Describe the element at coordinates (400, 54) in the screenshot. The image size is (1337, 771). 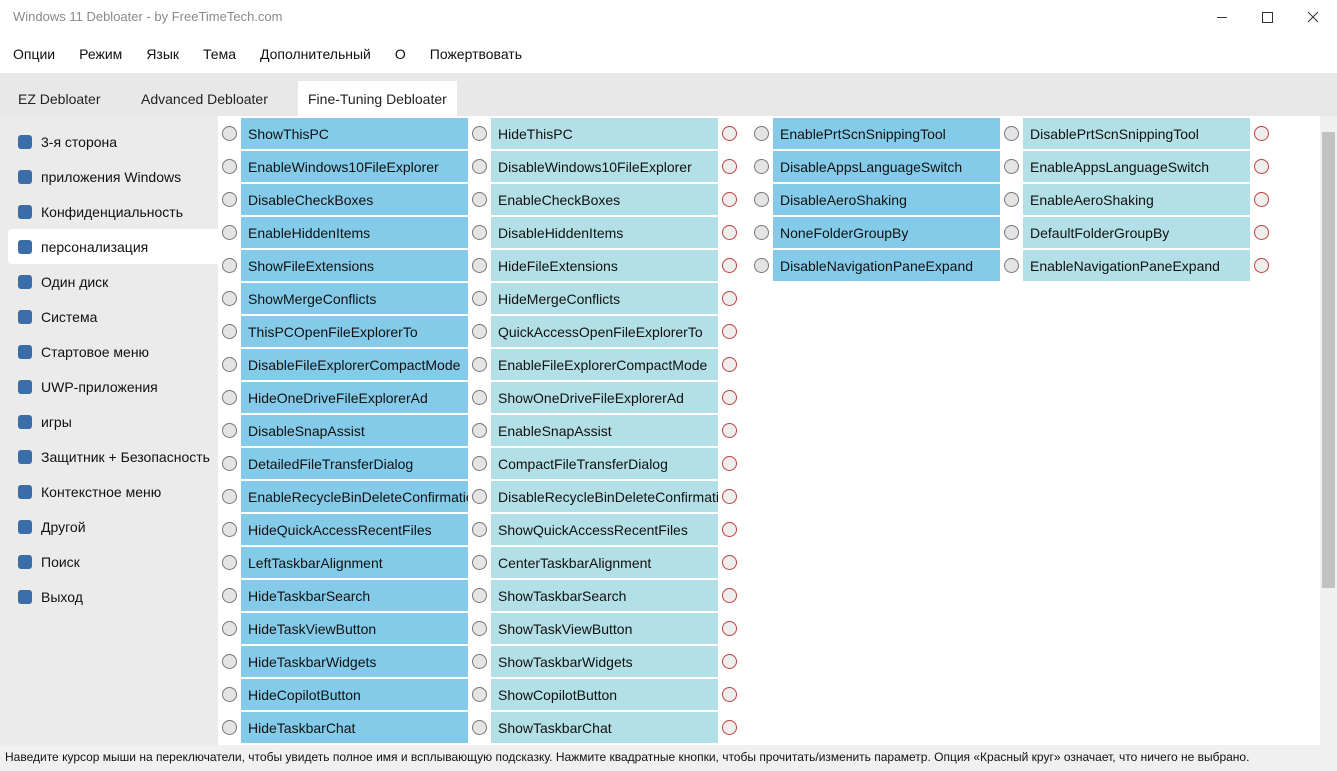
I see `menu-item: О` at that location.